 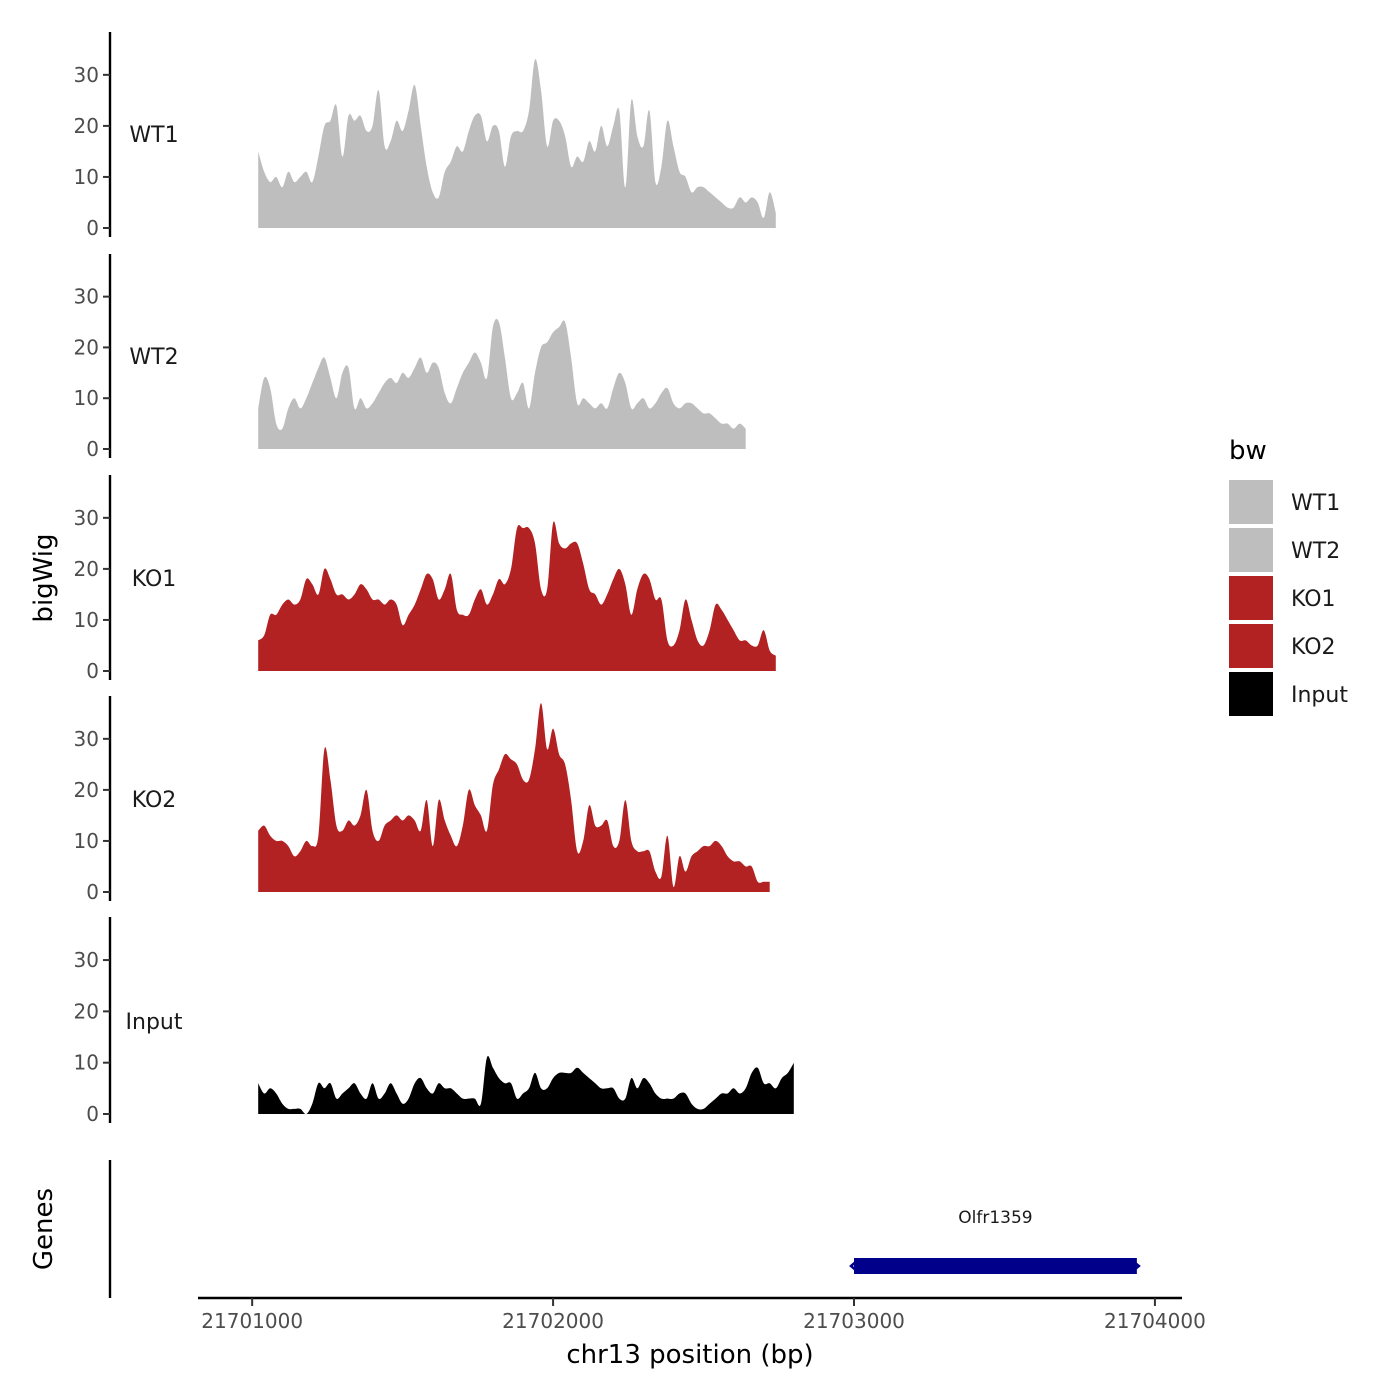 I want to click on genes-panel-title: Genes, so click(x=44, y=1229).